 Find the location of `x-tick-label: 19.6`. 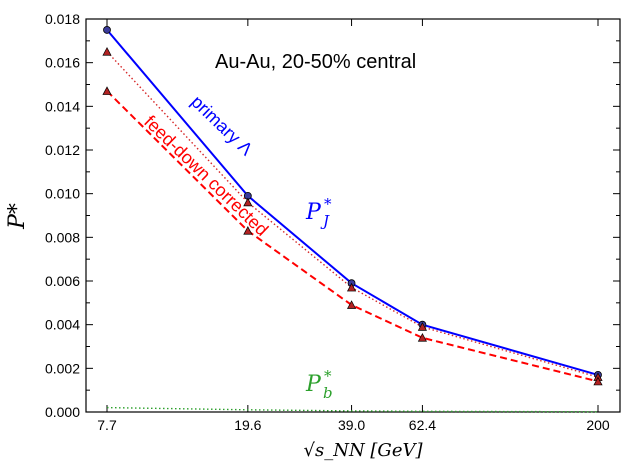

x-tick-label: 19.6 is located at coordinates (247, 425).